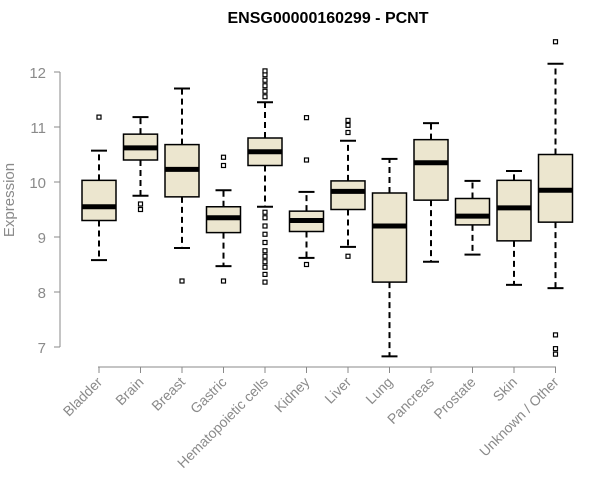 The image size is (600, 500). Describe the element at coordinates (223, 219) in the screenshot. I see `box-group-gastric` at that location.